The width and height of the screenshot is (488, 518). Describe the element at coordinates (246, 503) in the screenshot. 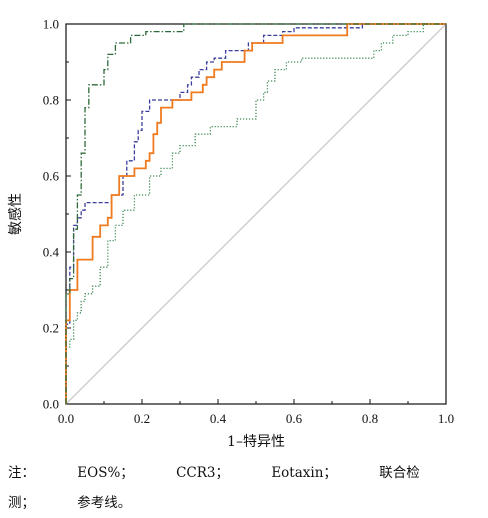

I see `note-line-2: 测； 参考线。` at that location.